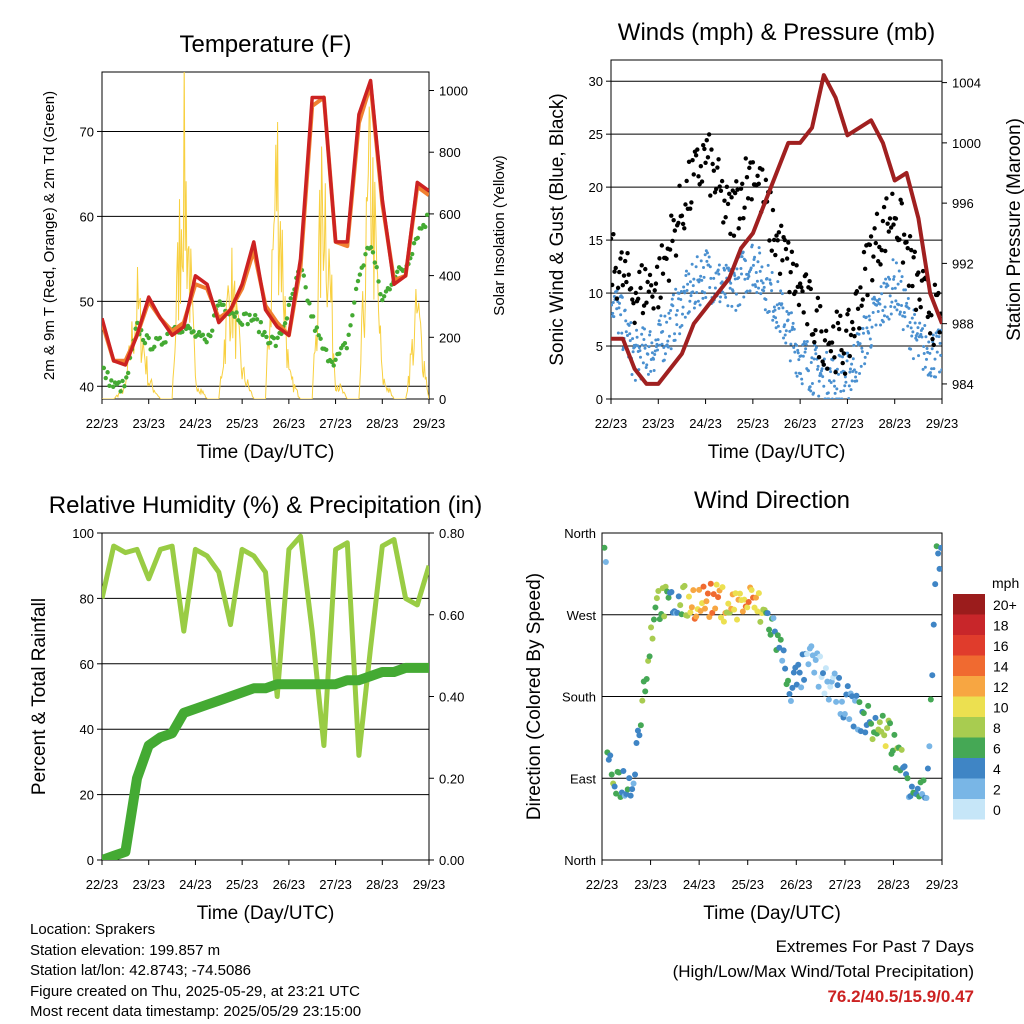 This screenshot has height=1024, width=1024. What do you see at coordinates (599, 399) in the screenshot?
I see `y-tick-label: 0` at bounding box center [599, 399].